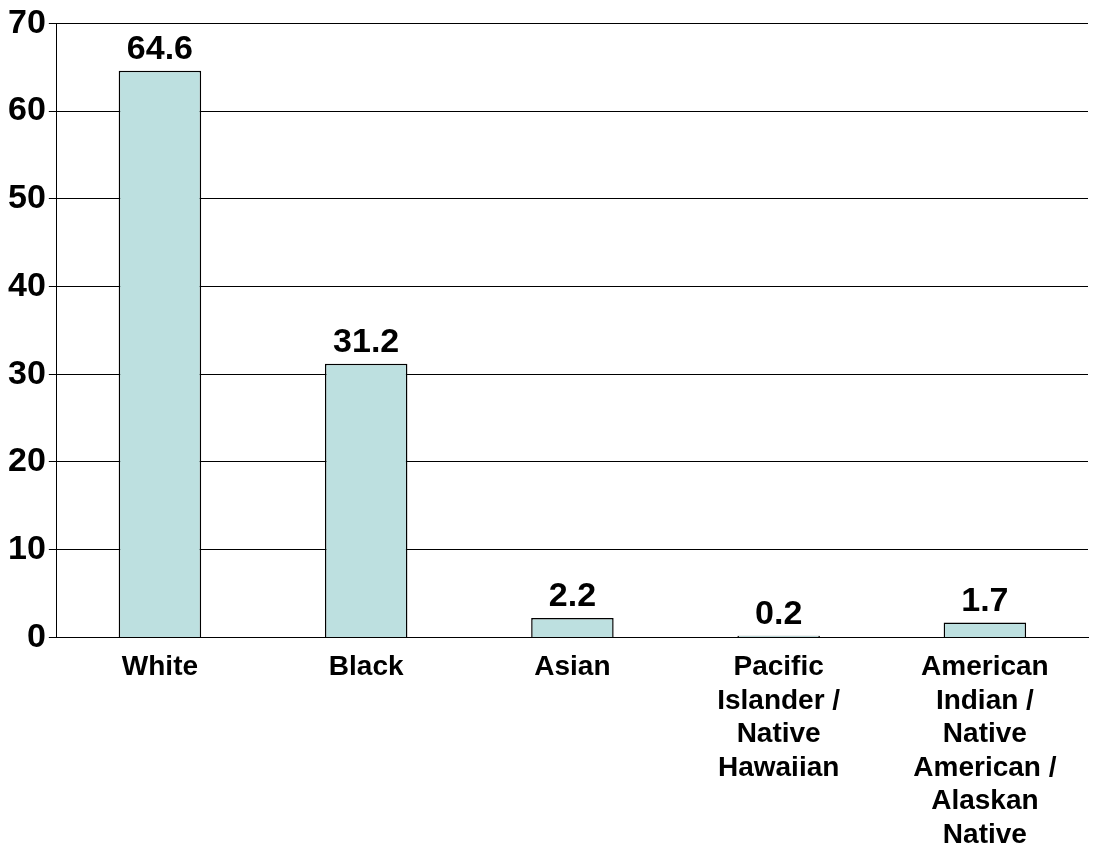 This screenshot has width=1098, height=860. I want to click on data-label: 0.2, so click(779, 612).